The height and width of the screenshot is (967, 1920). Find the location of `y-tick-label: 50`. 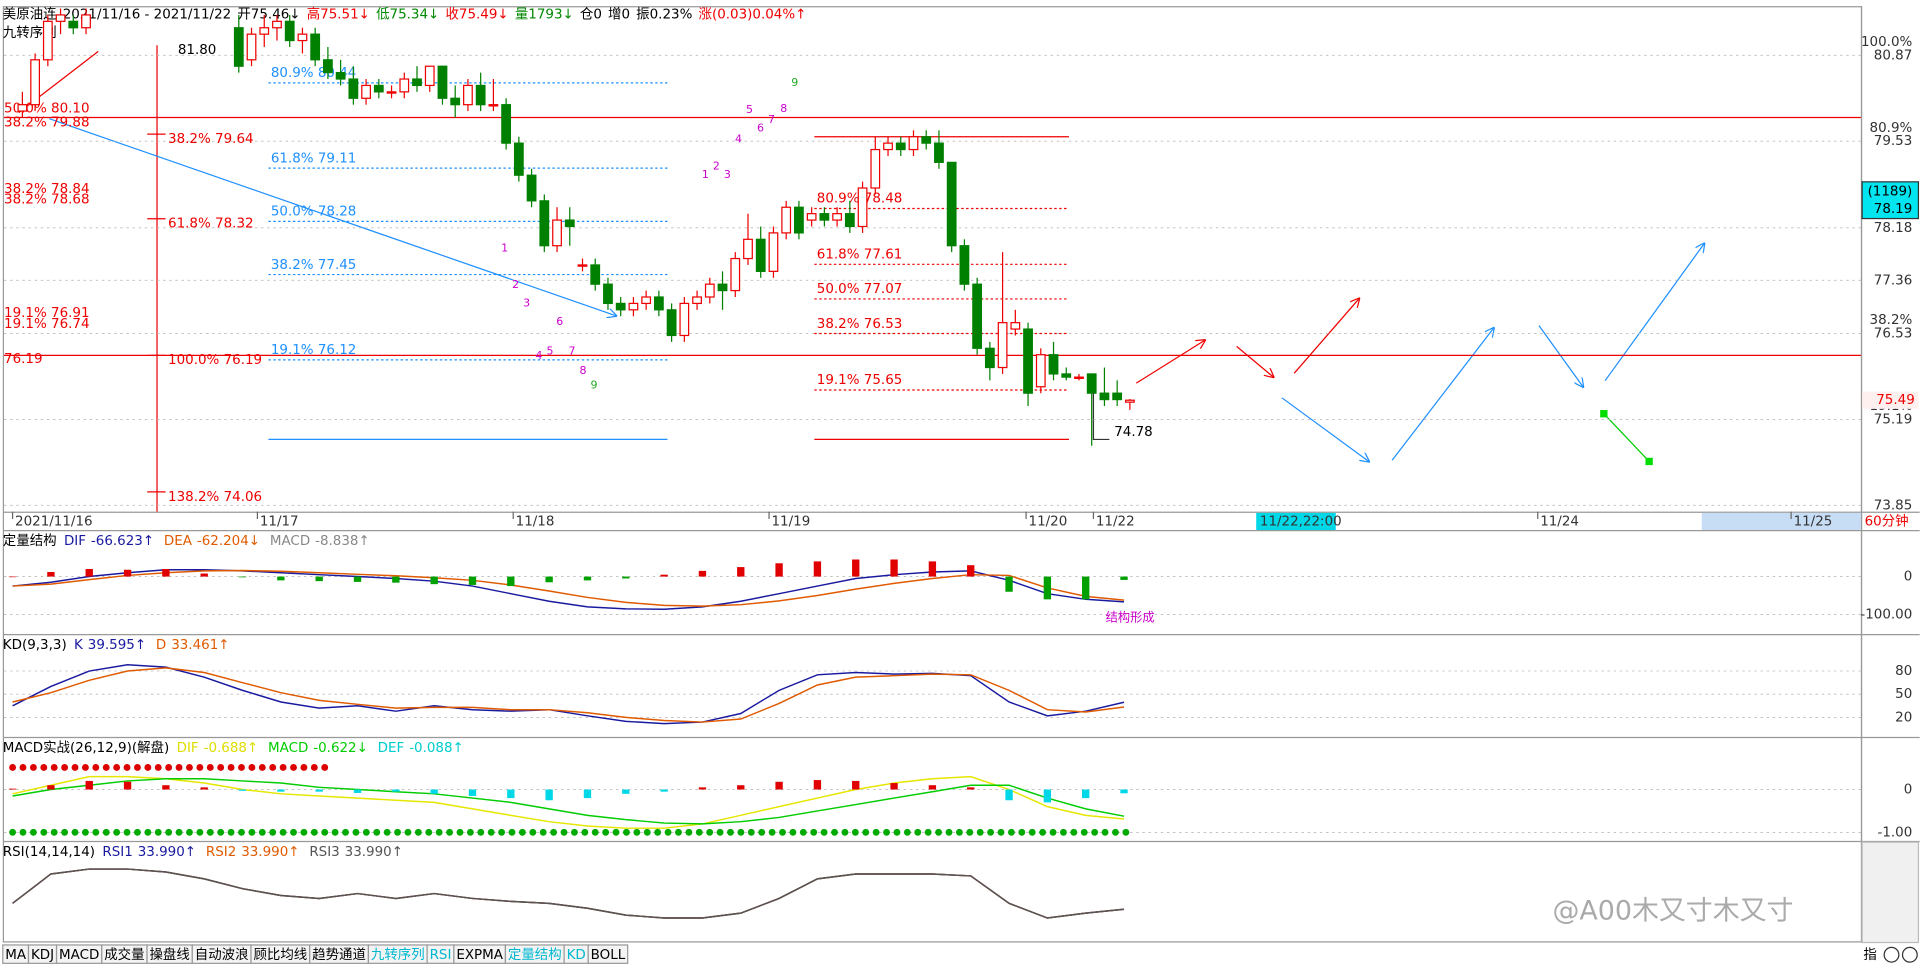

y-tick-label: 50 is located at coordinates (1903, 694).